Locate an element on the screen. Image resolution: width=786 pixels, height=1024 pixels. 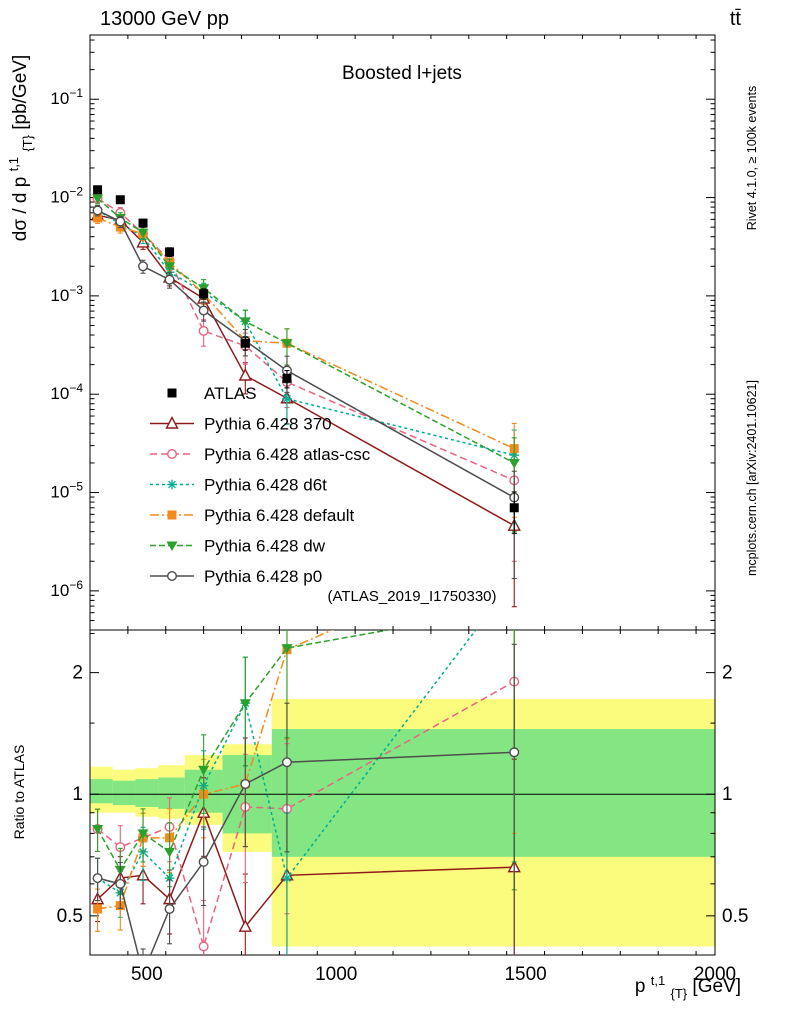
process-title: tt̄ is located at coordinates (736, 19).